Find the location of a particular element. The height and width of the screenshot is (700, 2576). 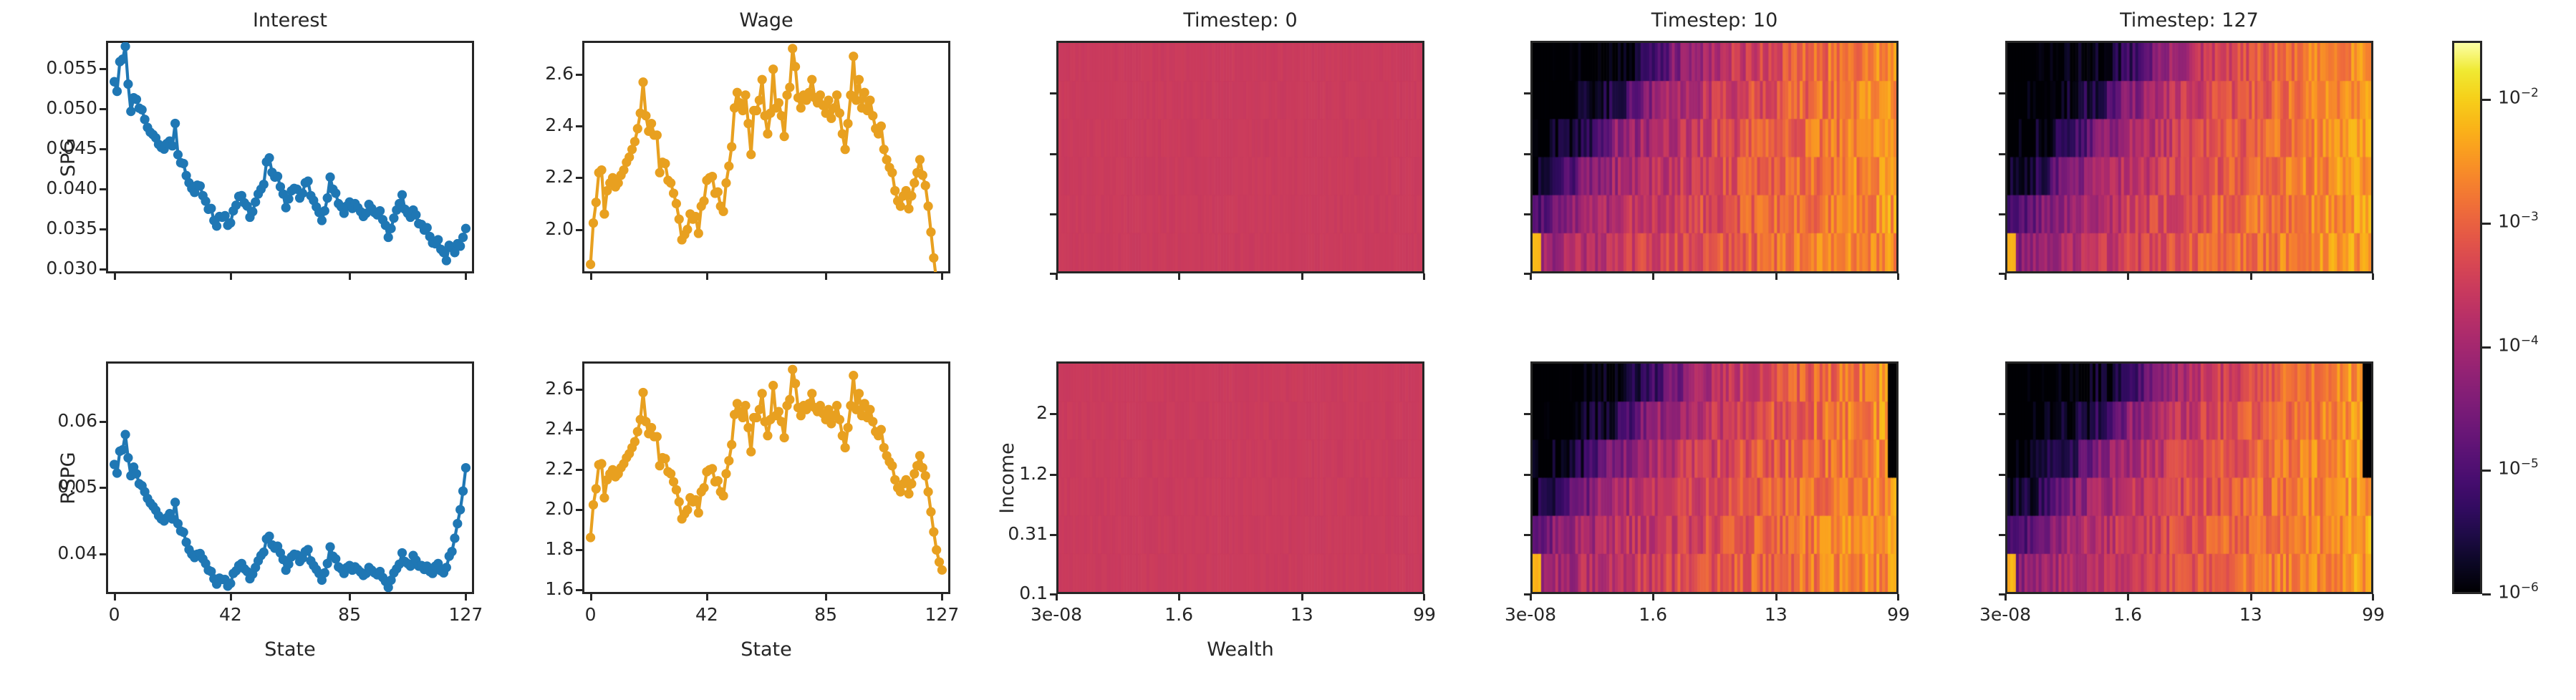

interest_rspg-xtick-label: 127 is located at coordinates (465, 615).